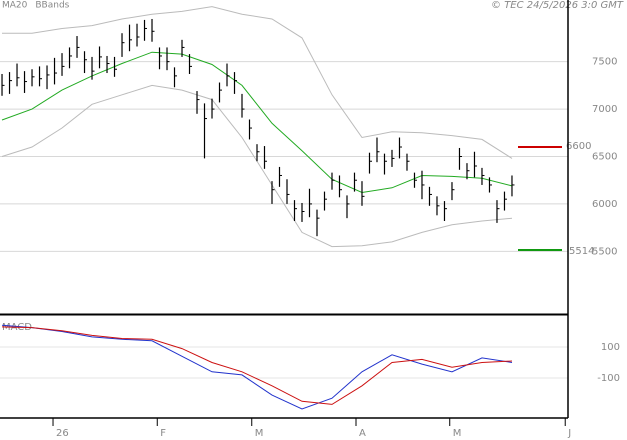 The width and height of the screenshot is (627, 440). Describe the element at coordinates (604, 157) in the screenshot. I see `y-tick-label: 6500` at that location.